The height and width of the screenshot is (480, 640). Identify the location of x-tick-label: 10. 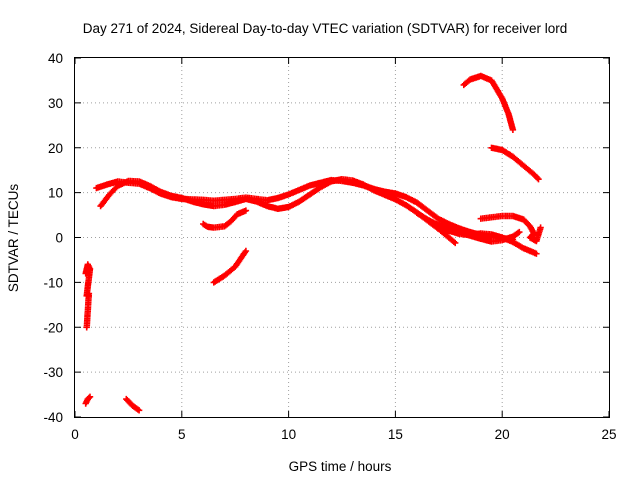
(288, 434).